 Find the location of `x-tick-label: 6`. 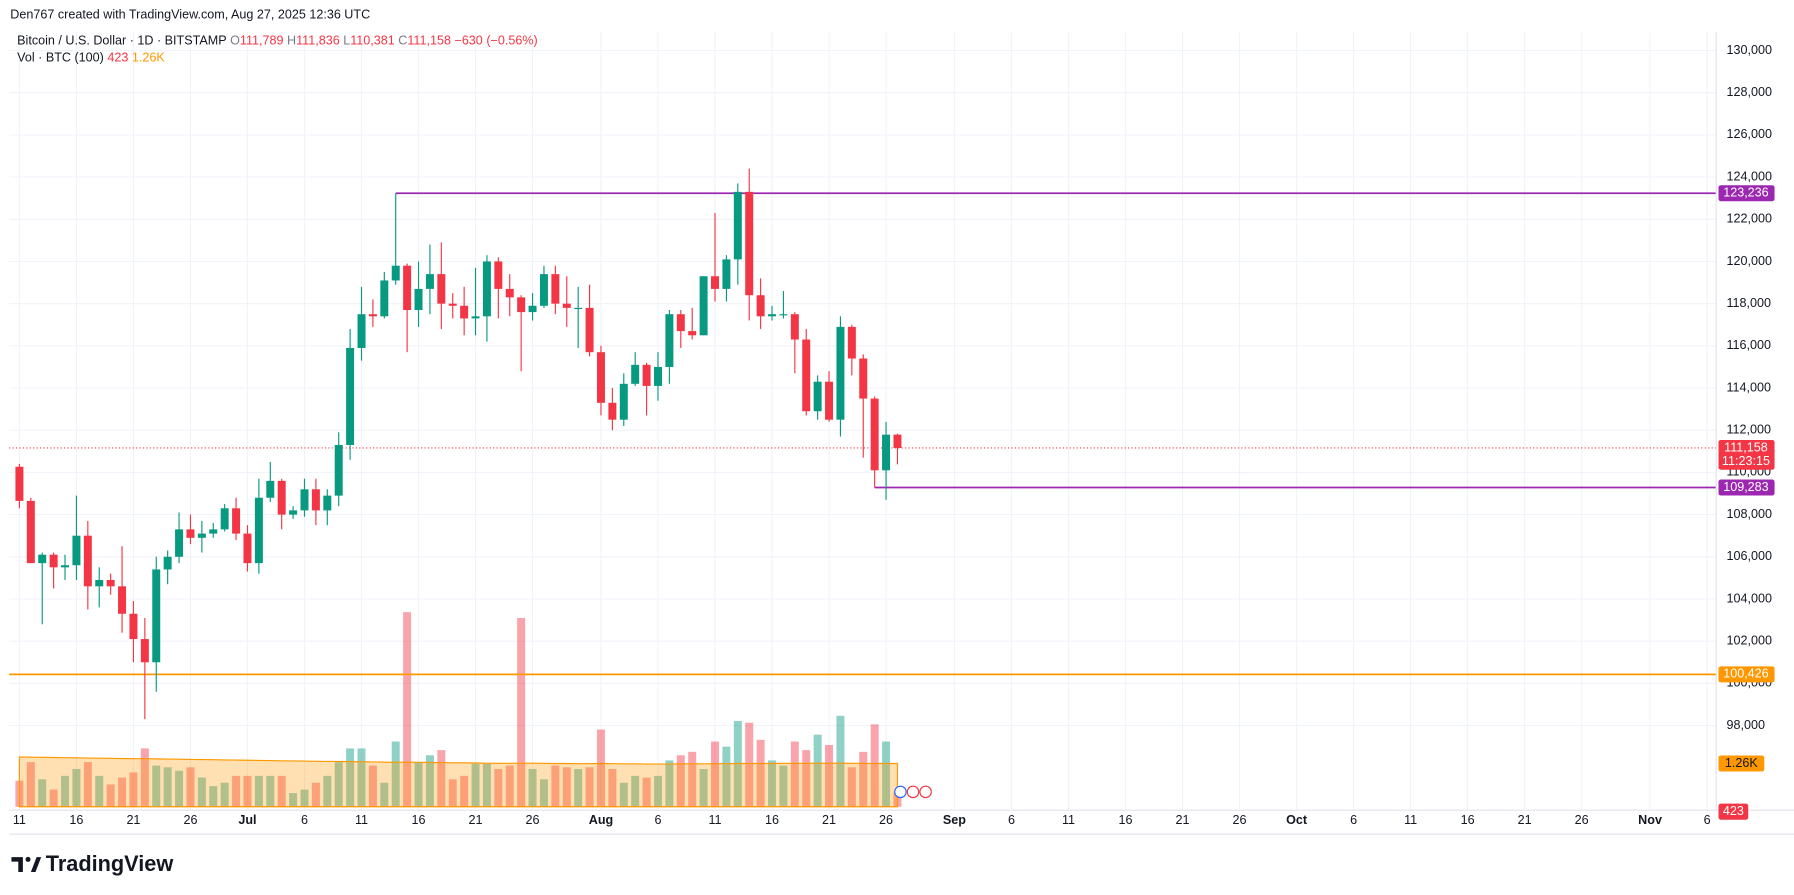

x-tick-label: 6 is located at coordinates (1707, 820).